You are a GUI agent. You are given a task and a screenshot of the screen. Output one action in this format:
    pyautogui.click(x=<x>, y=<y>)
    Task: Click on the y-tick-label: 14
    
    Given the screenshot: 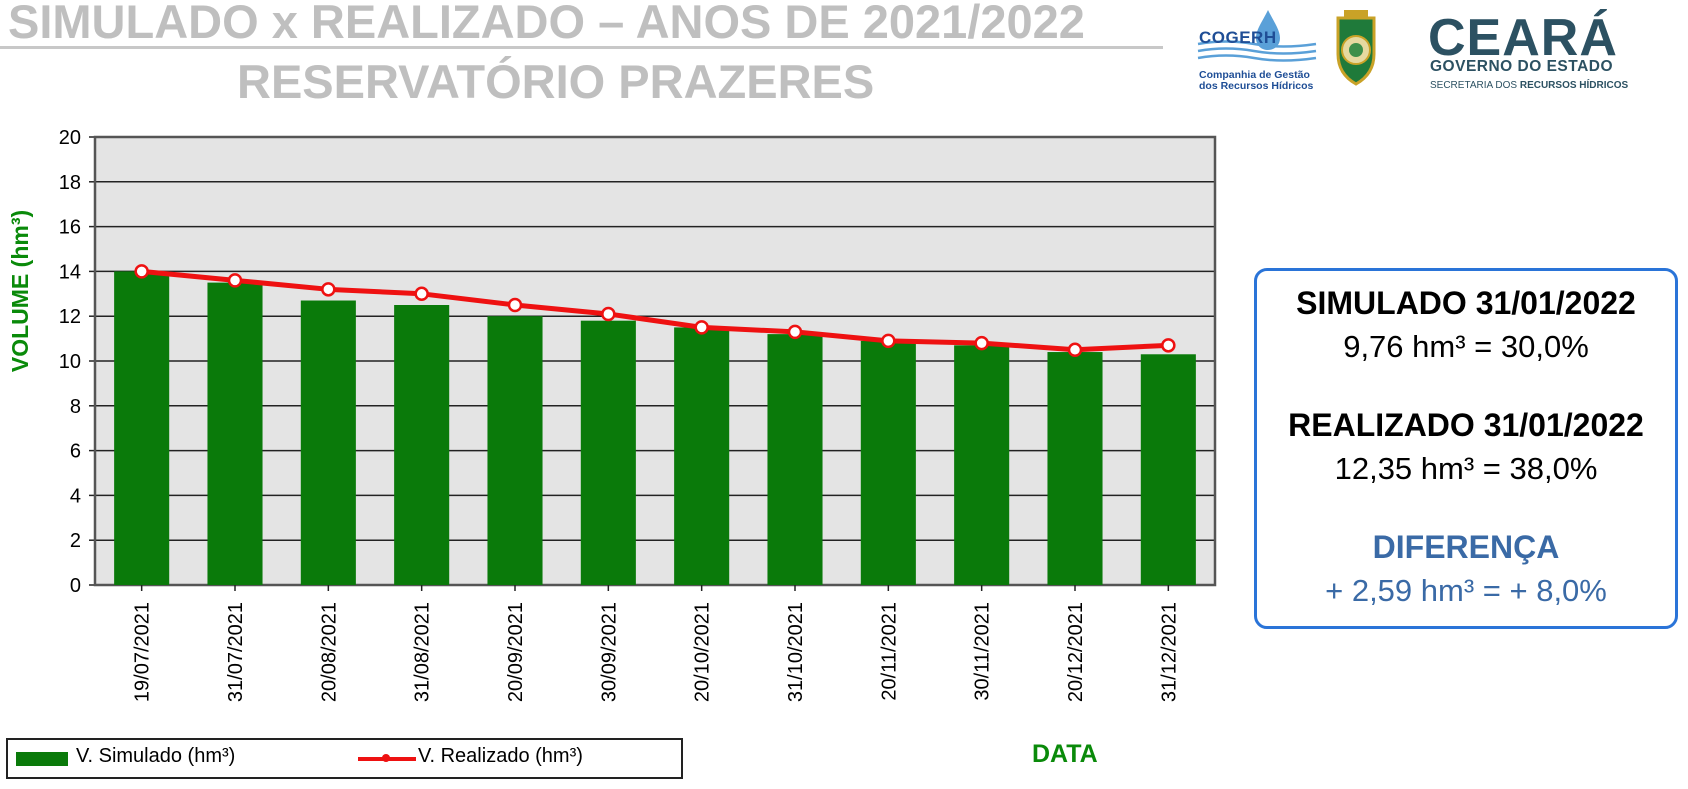 What is the action you would take?
    pyautogui.click(x=70, y=272)
    